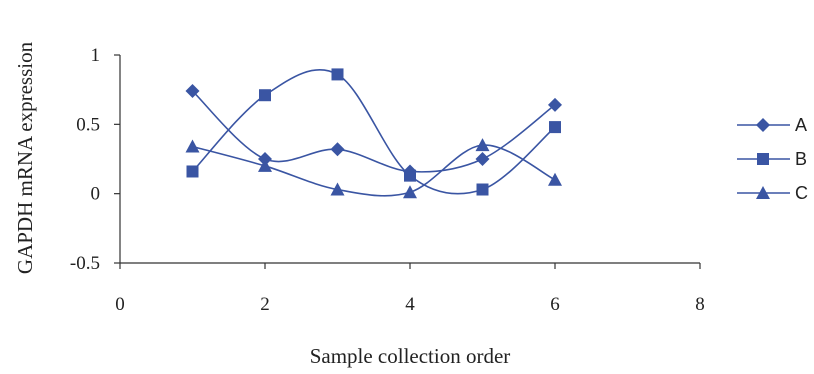 The height and width of the screenshot is (374, 814). I want to click on legend-item-c: C, so click(772, 193).